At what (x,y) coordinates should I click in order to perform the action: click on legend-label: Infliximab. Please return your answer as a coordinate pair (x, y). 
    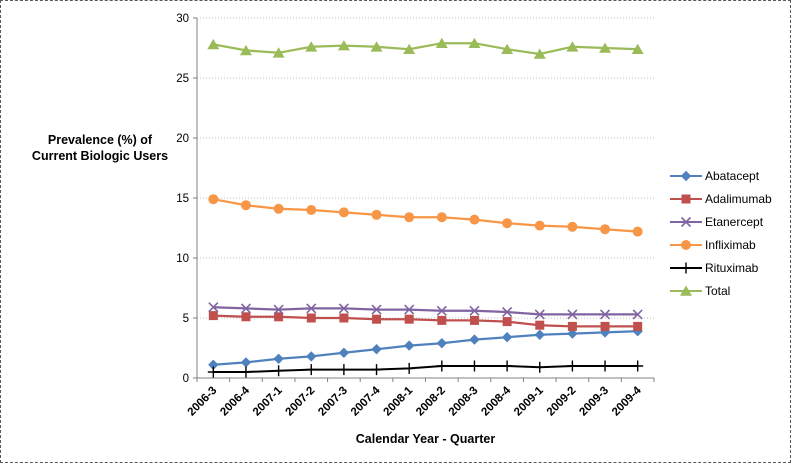
    Looking at the image, I should click on (730, 244).